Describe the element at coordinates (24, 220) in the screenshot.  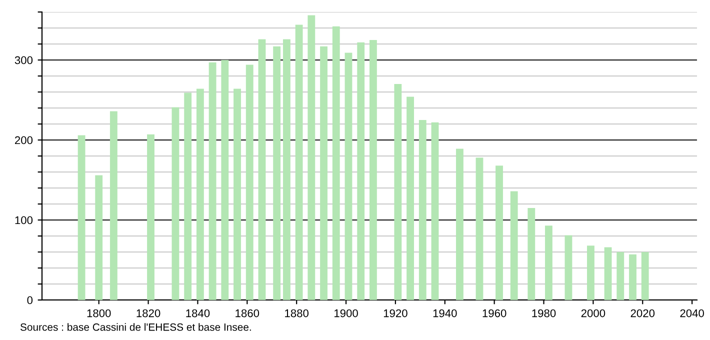
I see `y-tick-label: 100` at that location.